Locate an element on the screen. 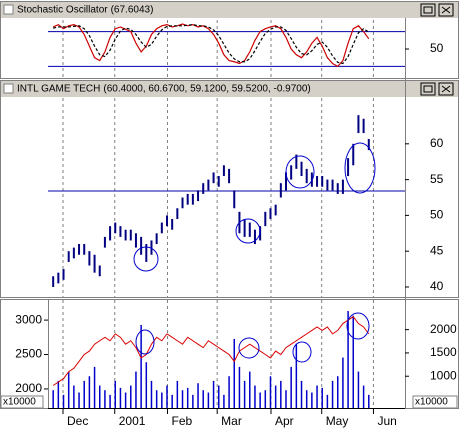 Image resolution: width=460 pixels, height=435 pixels. y-tick-label: 2500 is located at coordinates (28, 354).